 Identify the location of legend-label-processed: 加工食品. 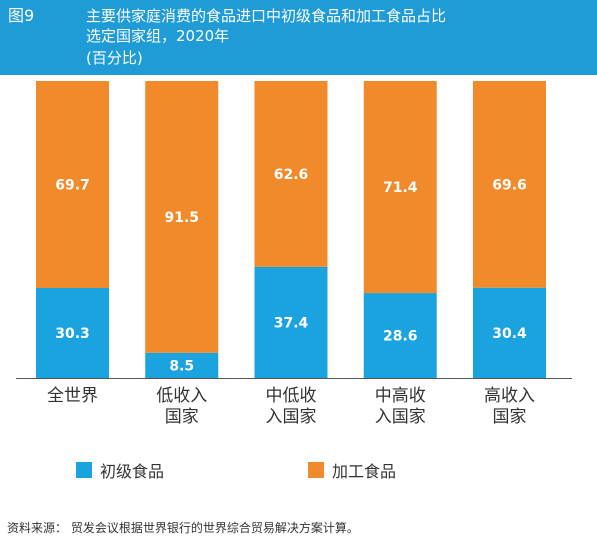
(364, 471).